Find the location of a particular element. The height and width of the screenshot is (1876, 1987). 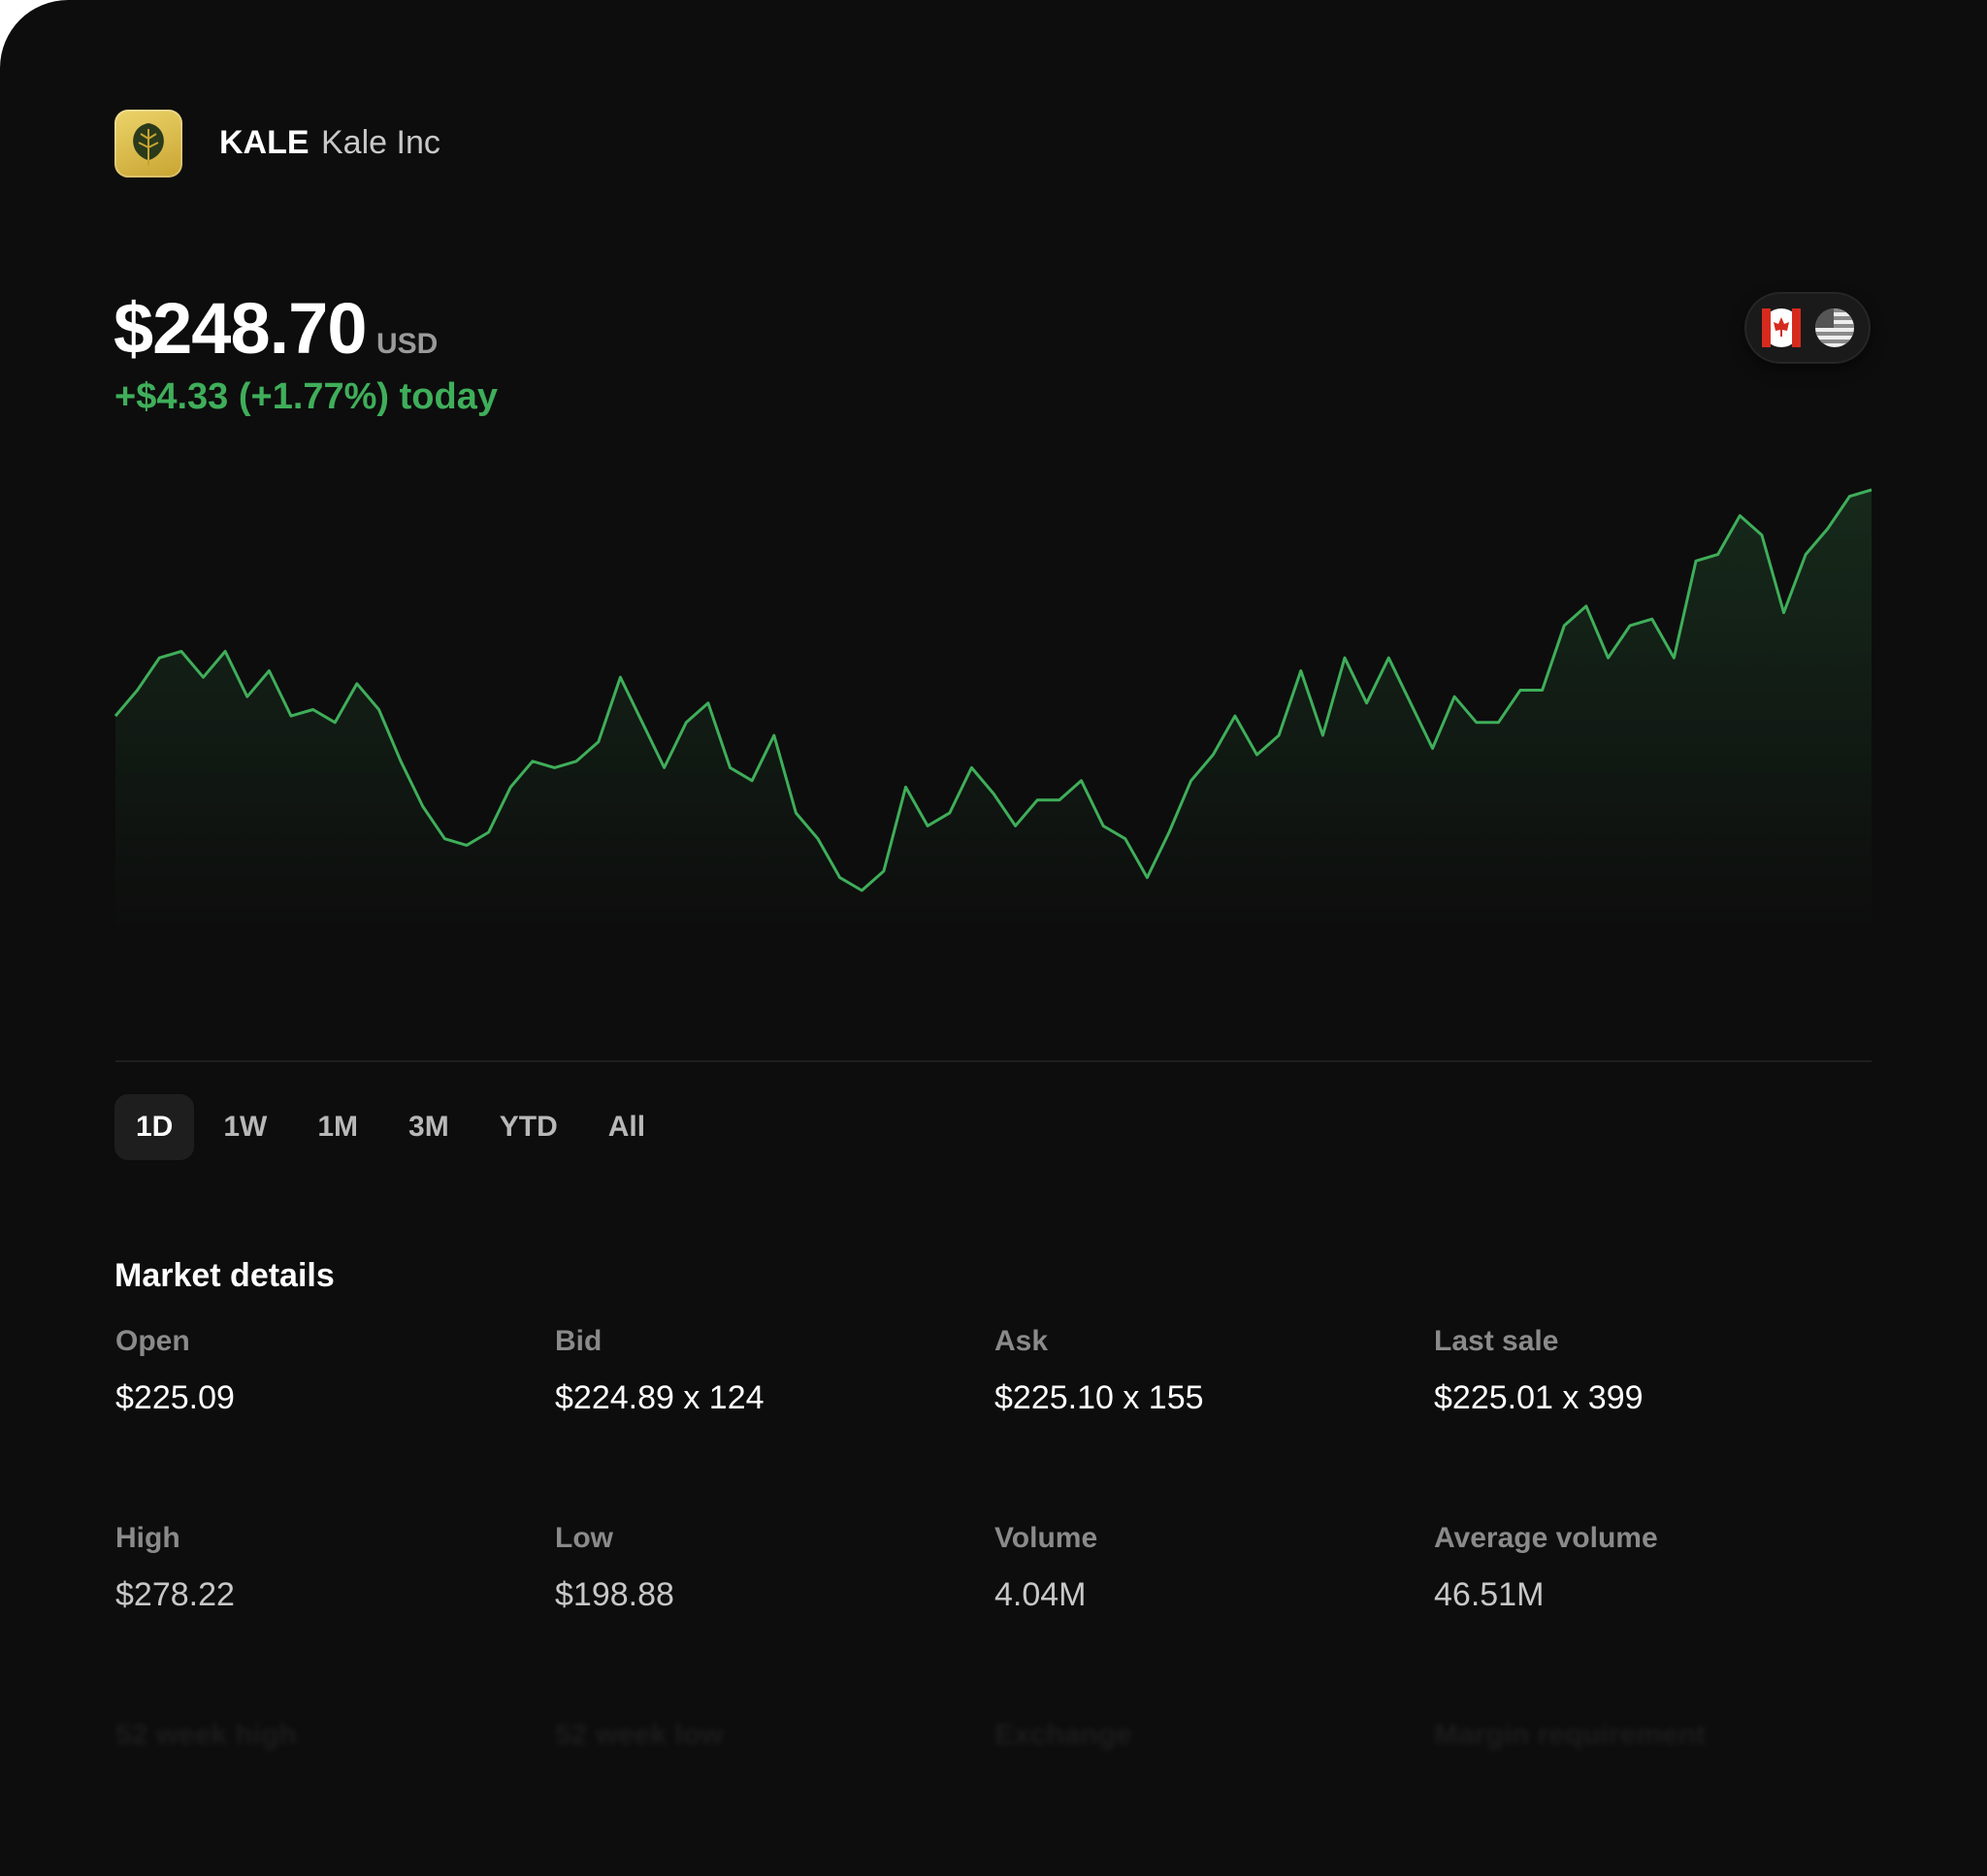

range-tab: YTD is located at coordinates (528, 1127).